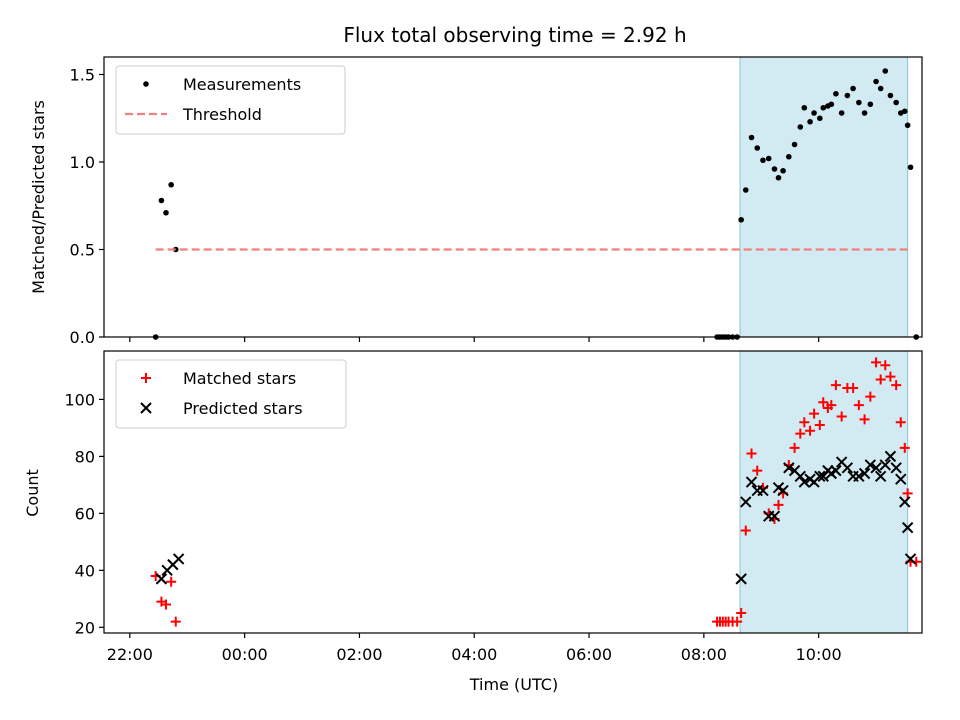 The width and height of the screenshot is (960, 720). What do you see at coordinates (359, 654) in the screenshot?
I see `x-tick-label: 02:00` at bounding box center [359, 654].